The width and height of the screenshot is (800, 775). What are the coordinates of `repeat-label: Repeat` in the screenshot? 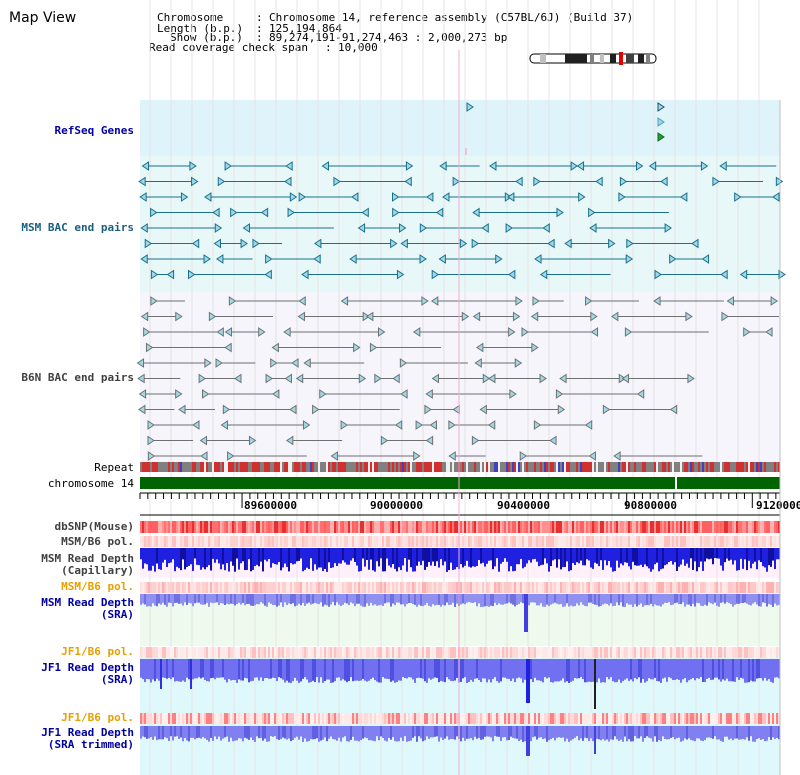 It's located at (114, 467).